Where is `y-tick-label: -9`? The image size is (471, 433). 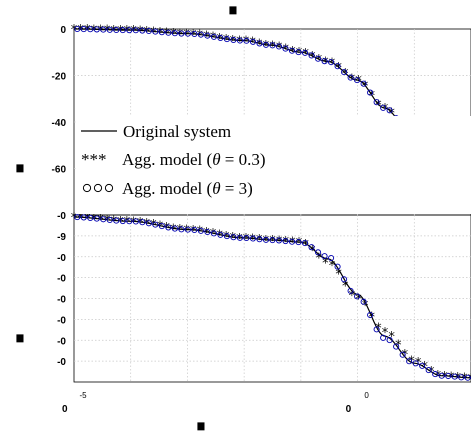
y-tick-label: -9 is located at coordinates (61, 237).